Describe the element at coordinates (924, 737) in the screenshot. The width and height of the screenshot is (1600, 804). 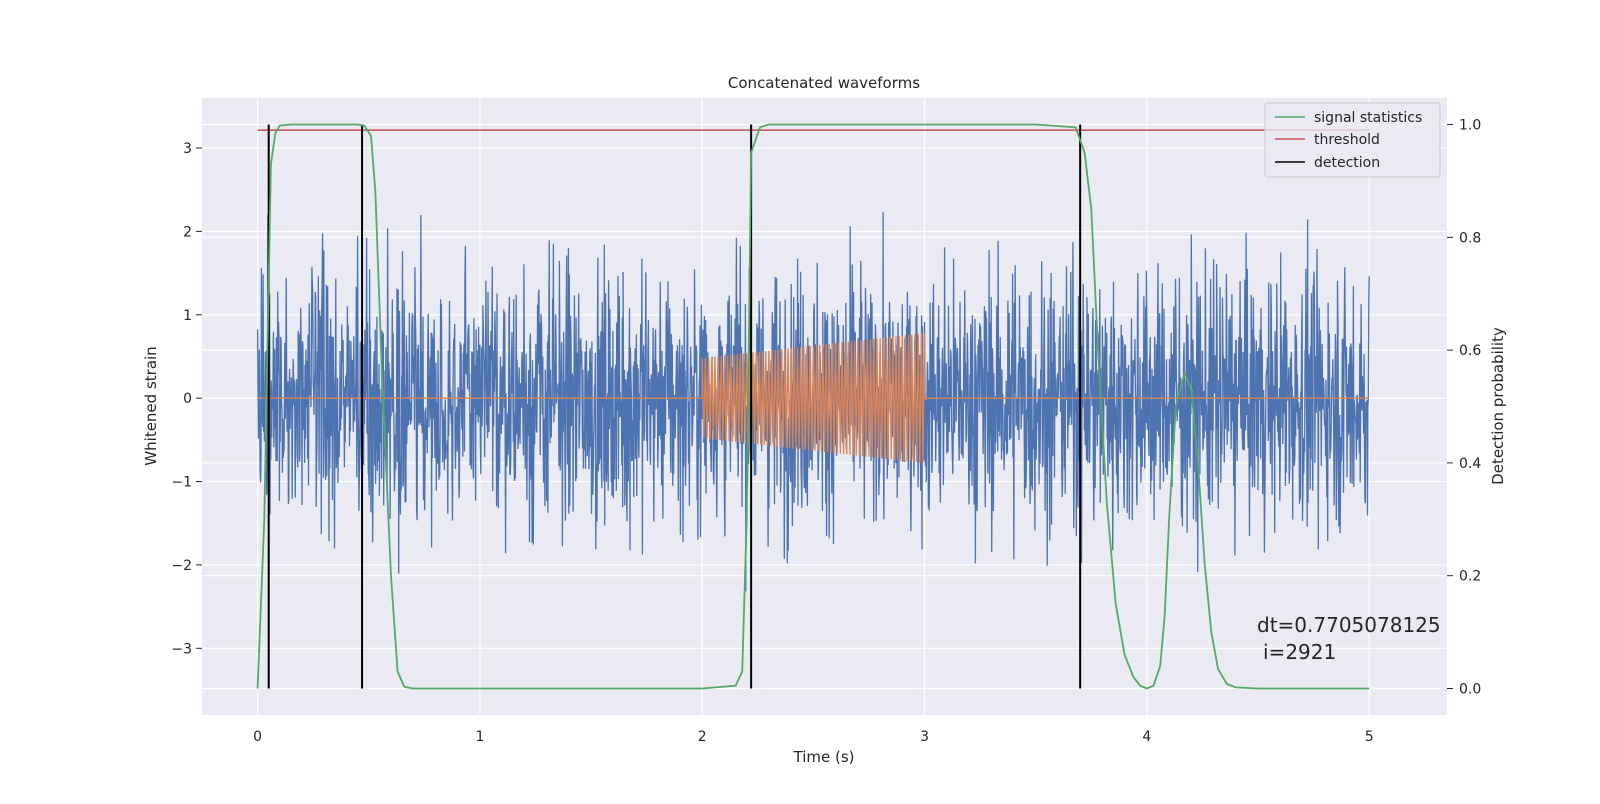
I see `x-tick-label: 3` at that location.